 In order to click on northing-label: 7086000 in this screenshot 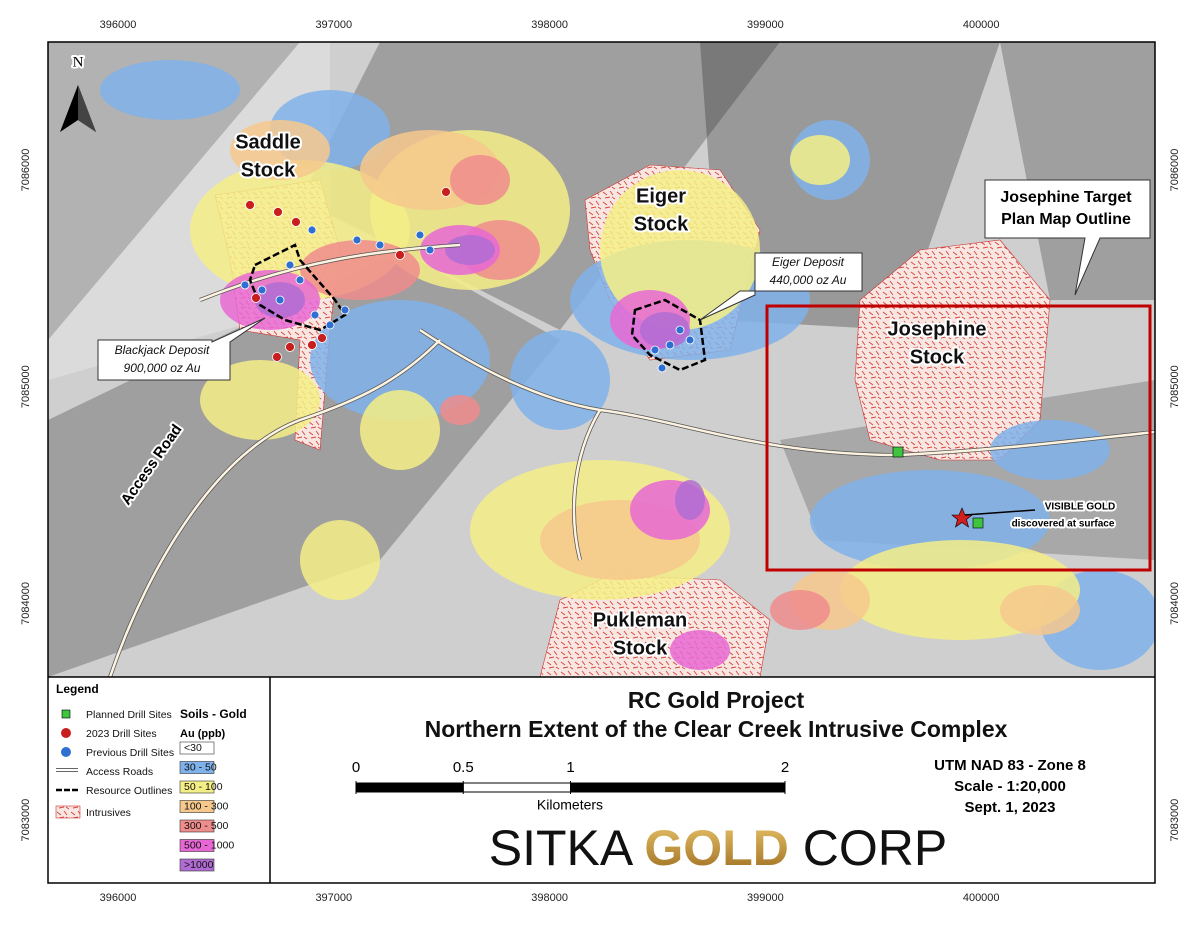, I will do `click(1175, 170)`.